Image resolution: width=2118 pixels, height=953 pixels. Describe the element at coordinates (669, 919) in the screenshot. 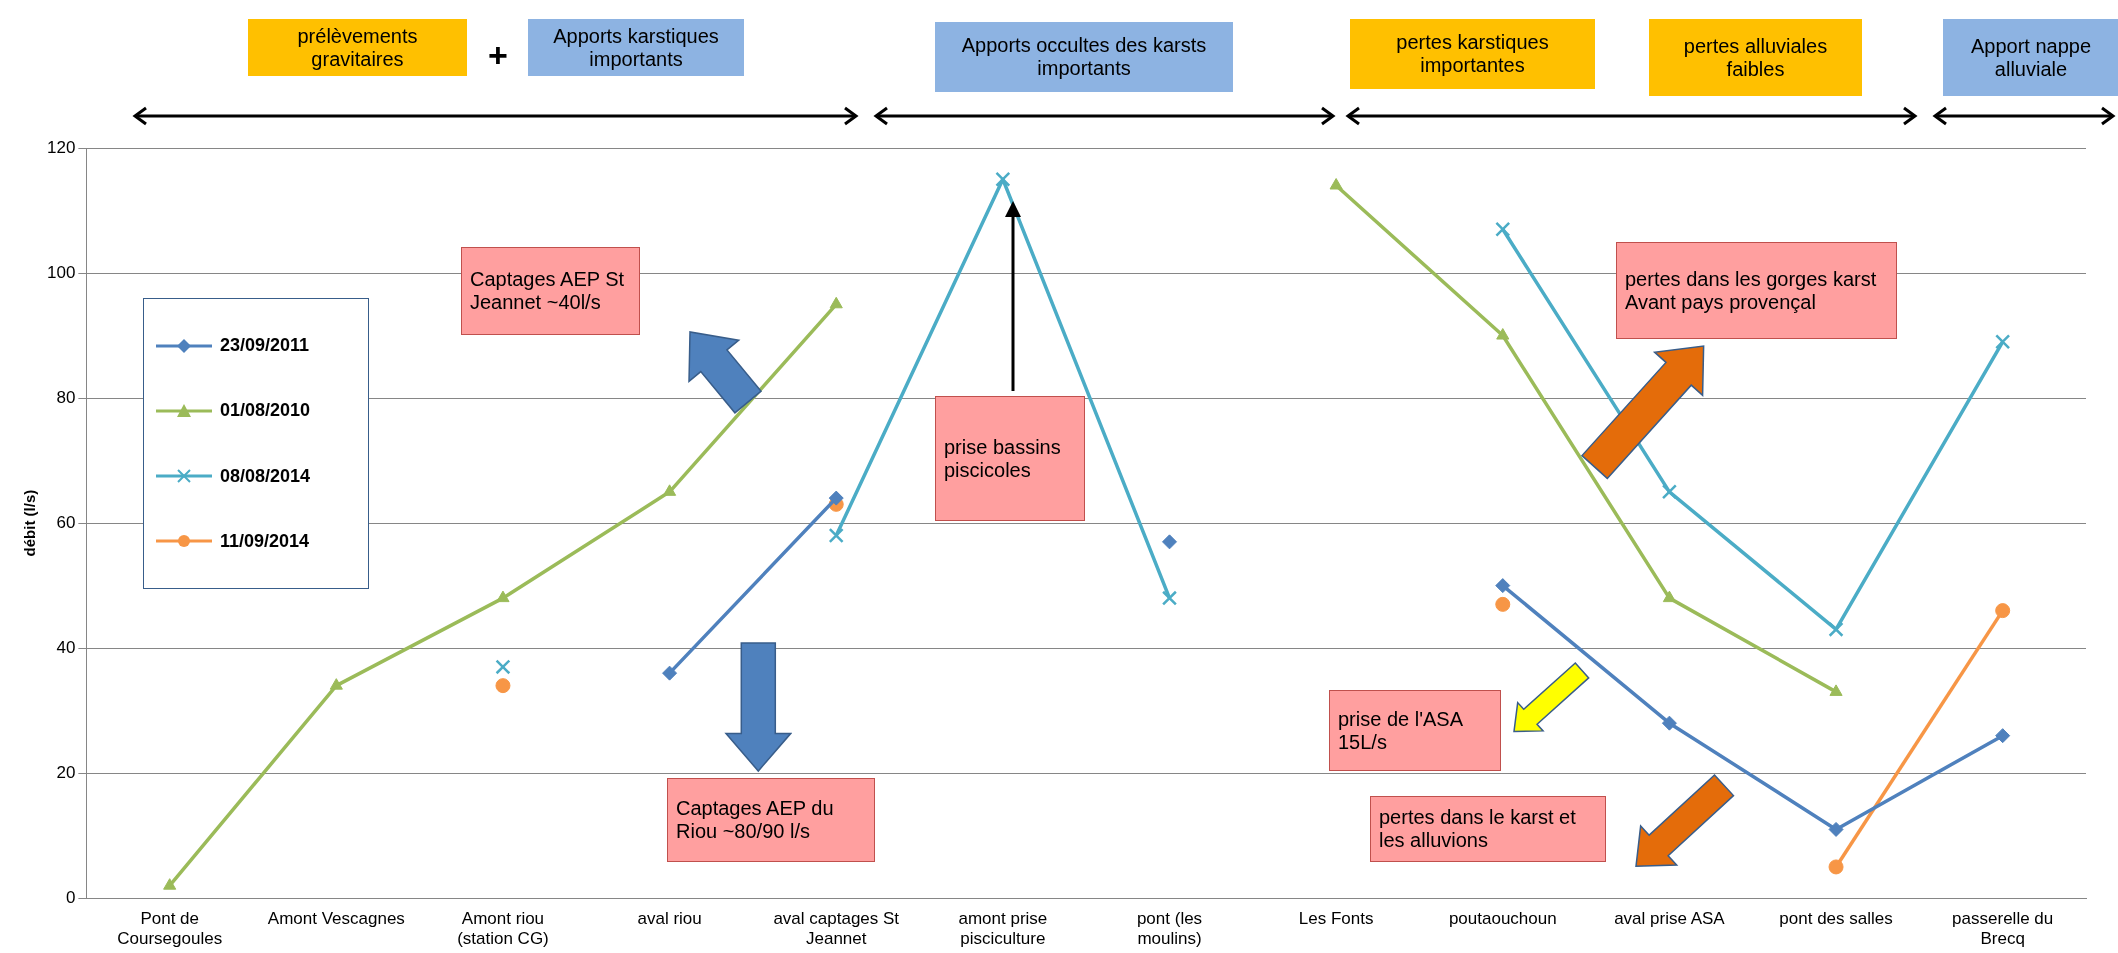

I see `x-tick-label: aval riou` at that location.